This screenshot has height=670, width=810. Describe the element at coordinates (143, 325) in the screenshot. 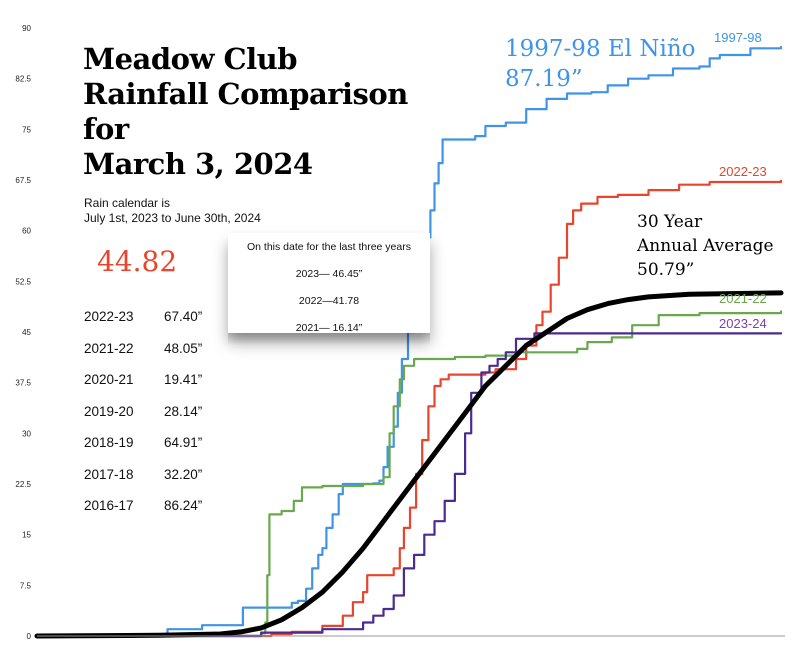

I see `season-row: 2022-23 67.40”` at that location.